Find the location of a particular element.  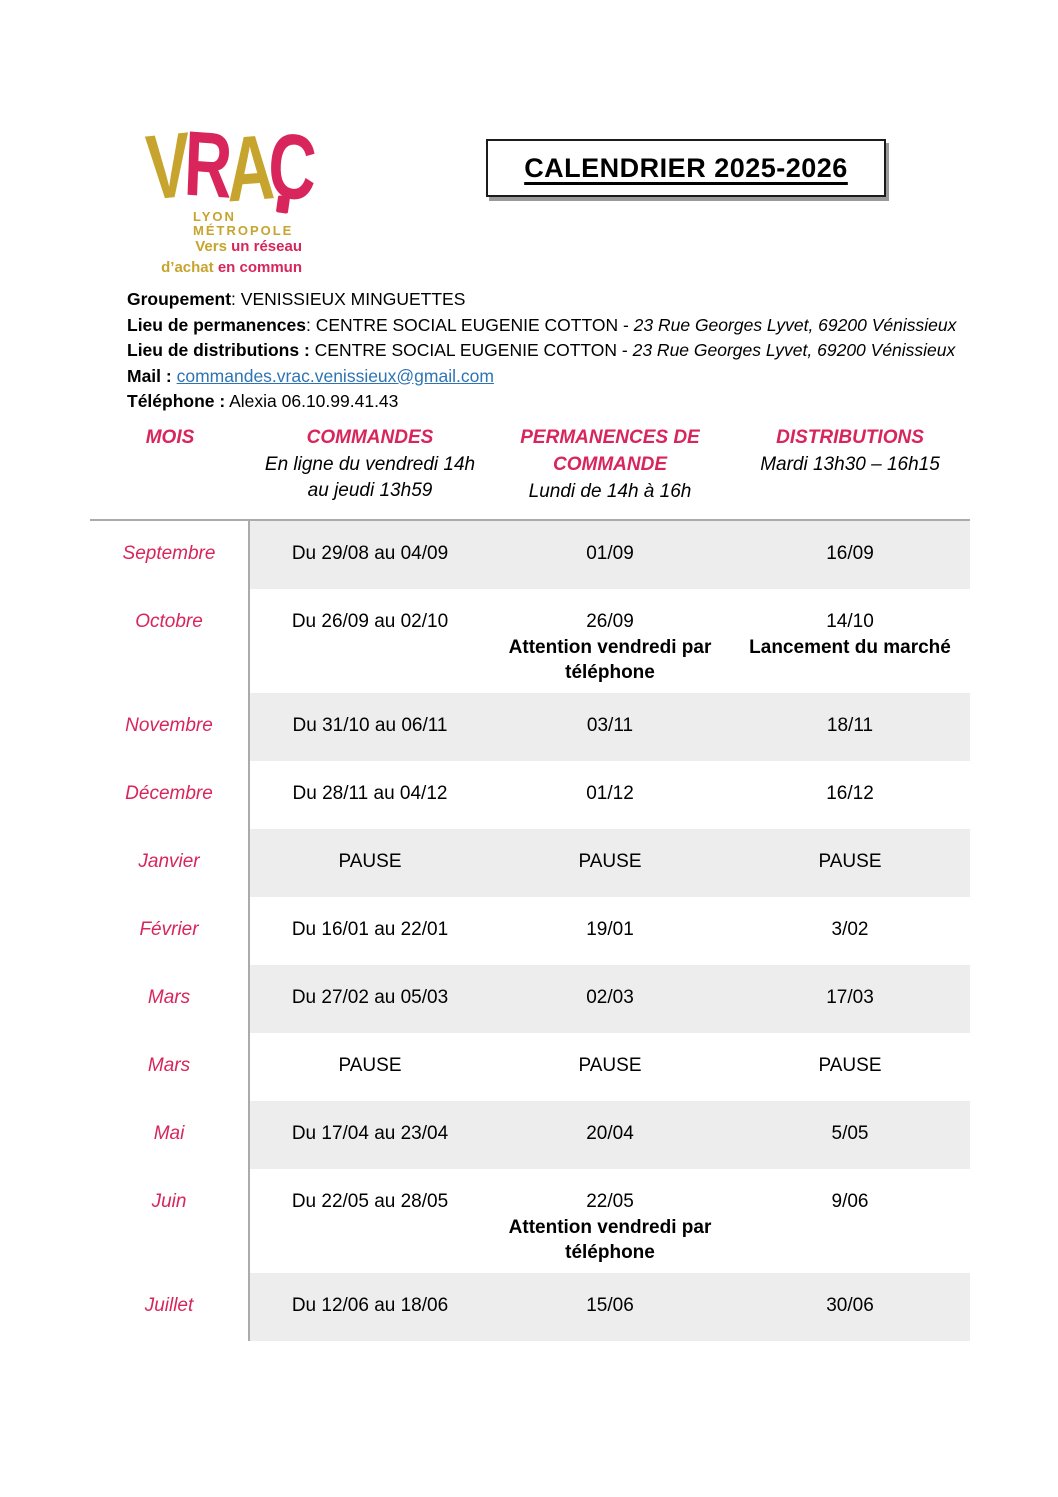

info-groupement: Groupement: VENISSIEUX MINGUETTES is located at coordinates (541, 300).